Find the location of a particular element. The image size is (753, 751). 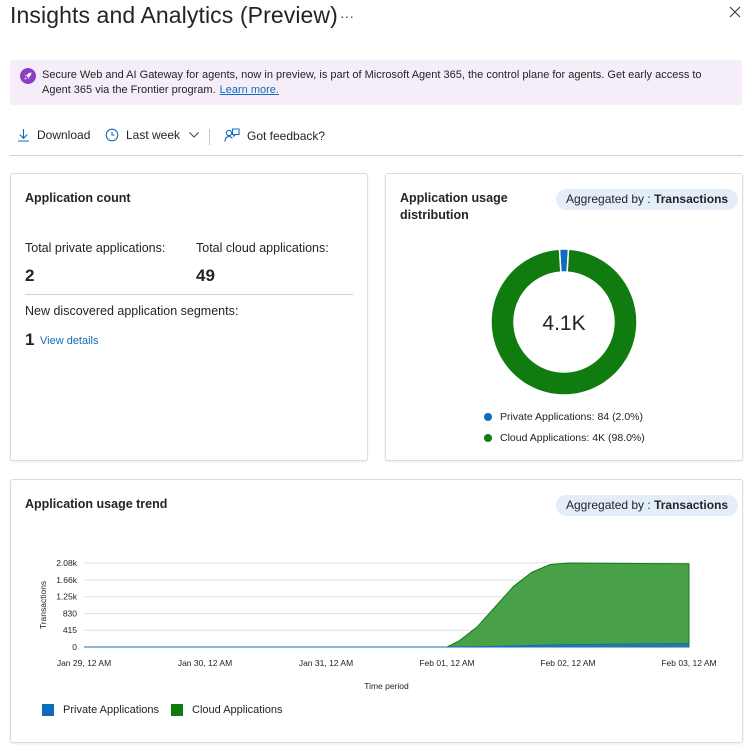

cloud-apps-label: Total cloud applications: is located at coordinates (262, 248).